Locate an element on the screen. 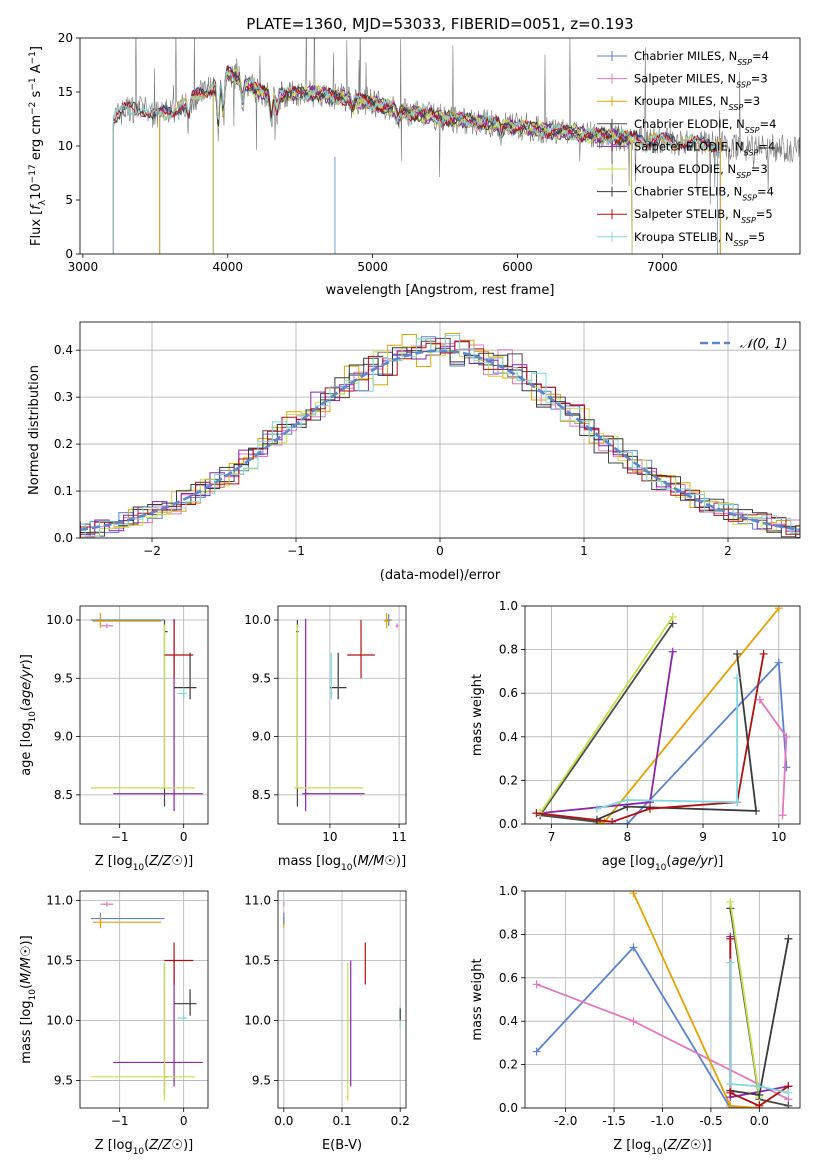 The height and width of the screenshot is (1170, 819). y-tick-label: 10 is located at coordinates (65, 146).